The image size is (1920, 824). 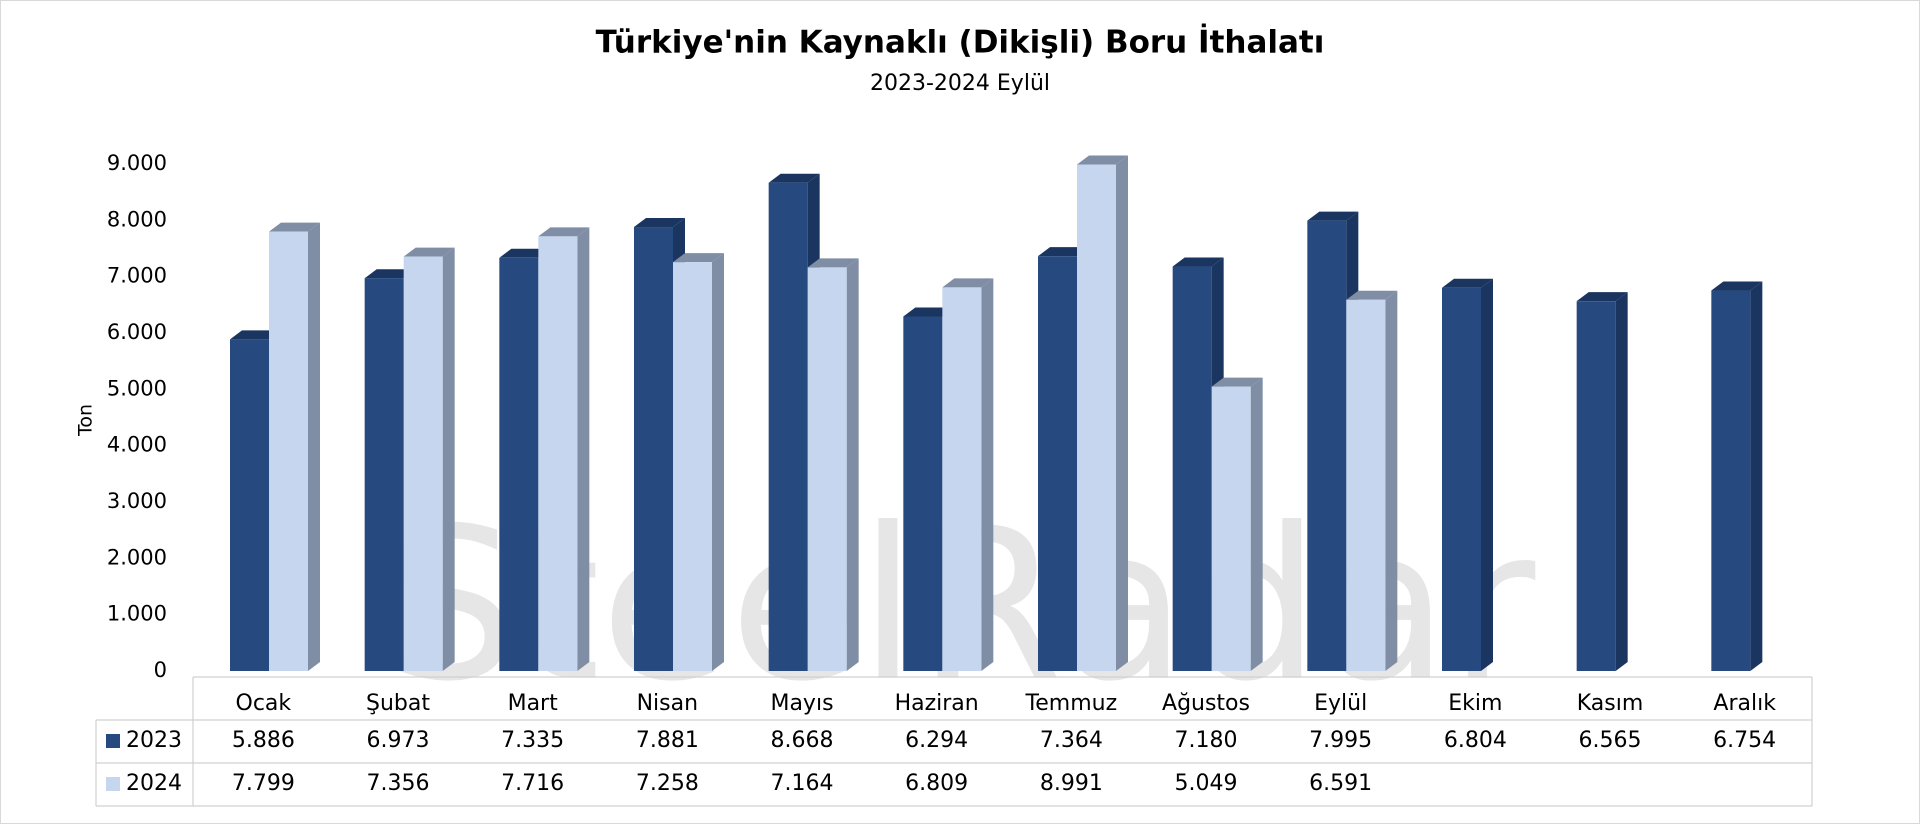 I want to click on data-table-lines, so click(x=954, y=741).